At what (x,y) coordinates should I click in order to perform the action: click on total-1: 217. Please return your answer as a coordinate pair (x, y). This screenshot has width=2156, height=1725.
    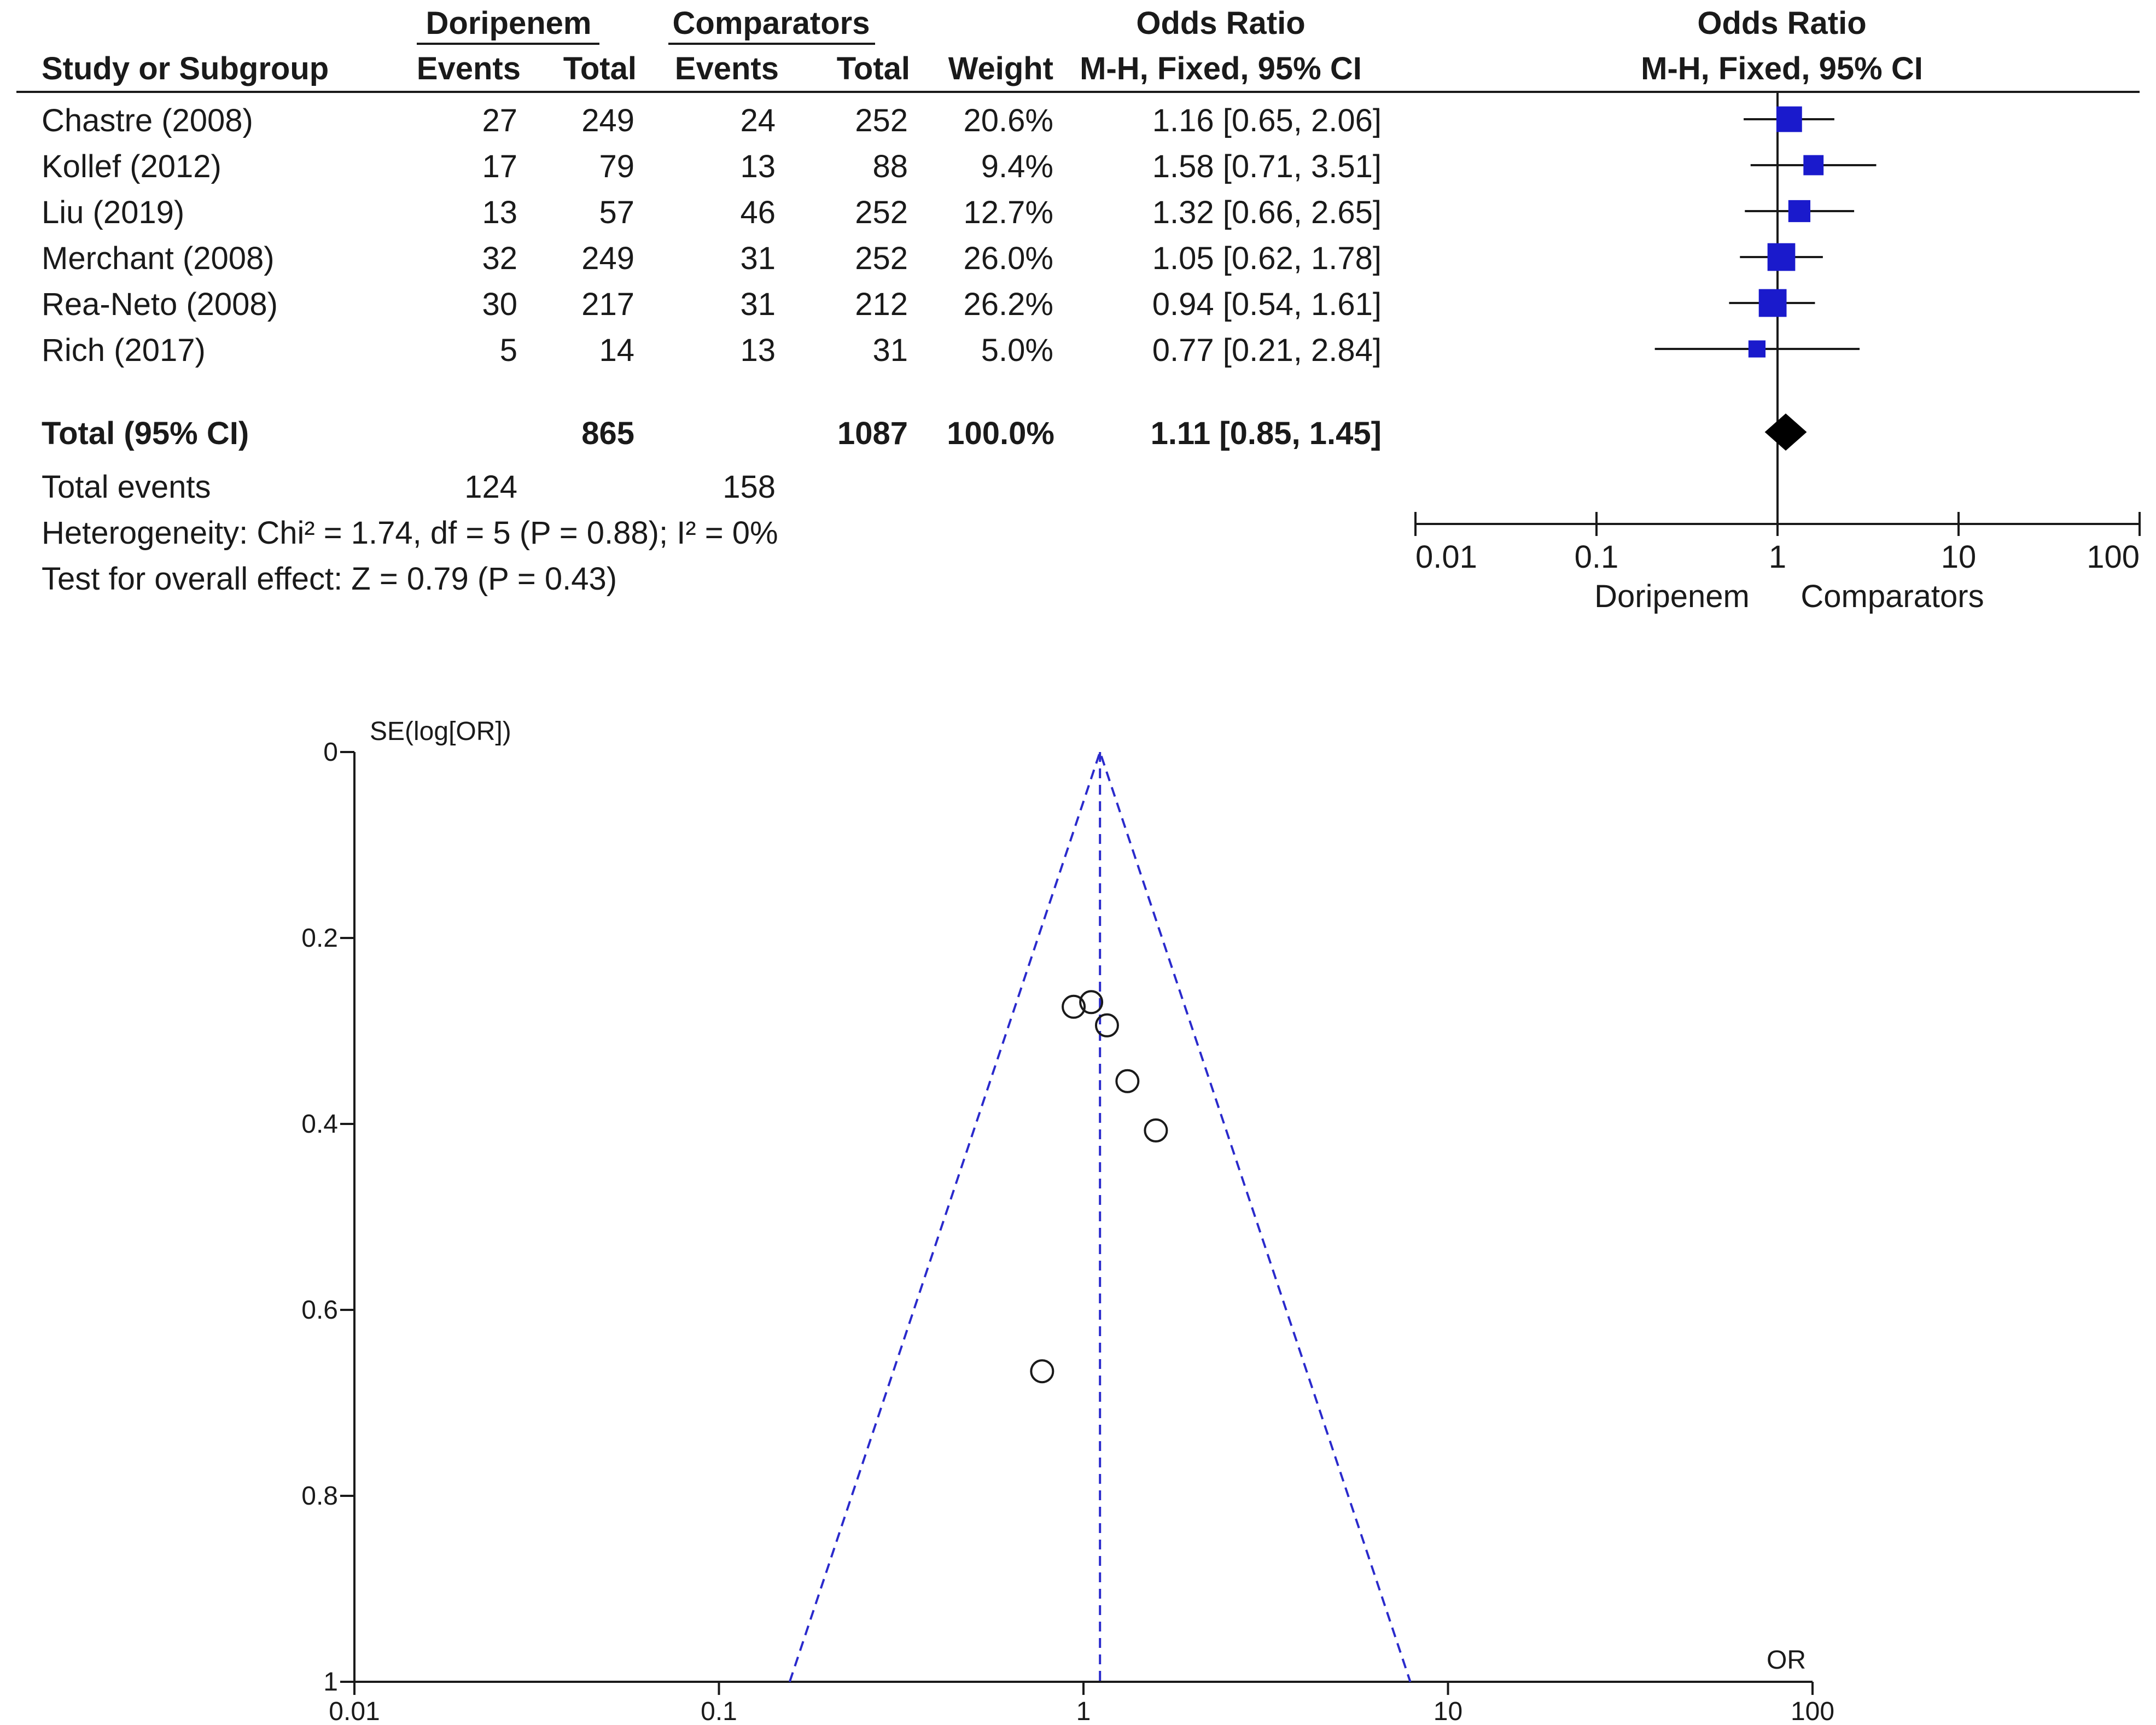
    Looking at the image, I should click on (607, 304).